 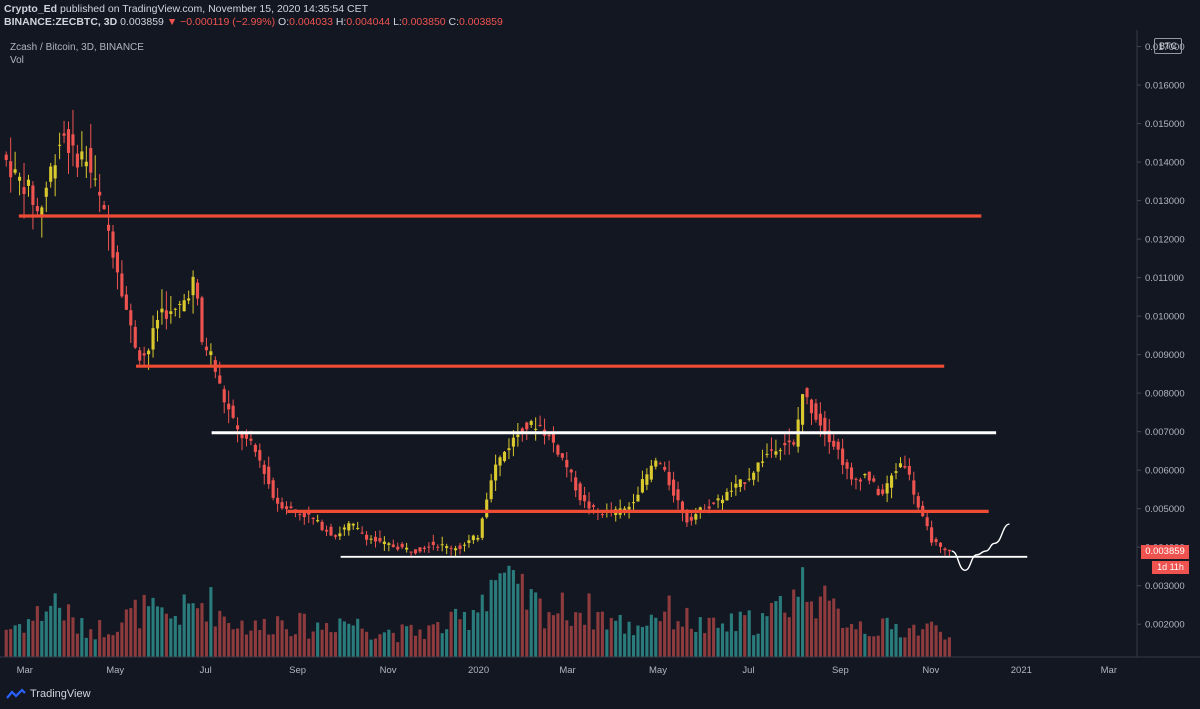 What do you see at coordinates (1168, 46) in the screenshot?
I see `currency-badge: BTC` at bounding box center [1168, 46].